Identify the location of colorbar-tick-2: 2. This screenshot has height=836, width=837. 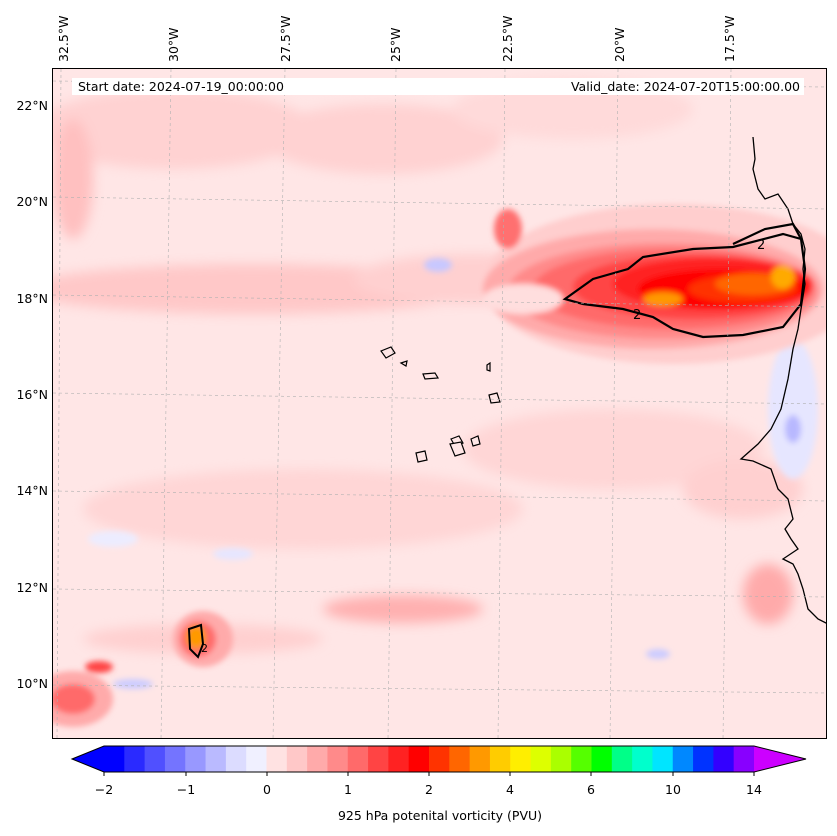
(429, 789).